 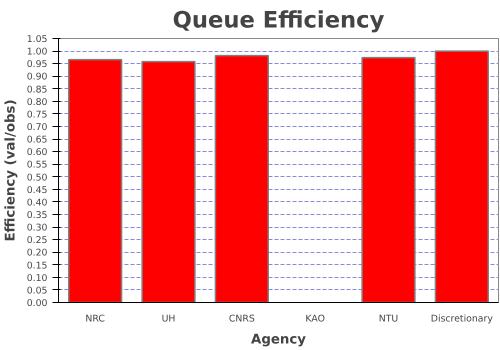 I want to click on x-tick-label: KAO, so click(x=315, y=319).